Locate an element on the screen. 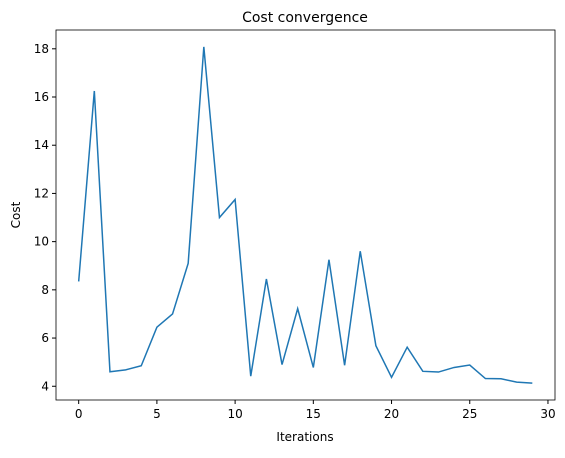  x-tick-label: 0 is located at coordinates (79, 414).